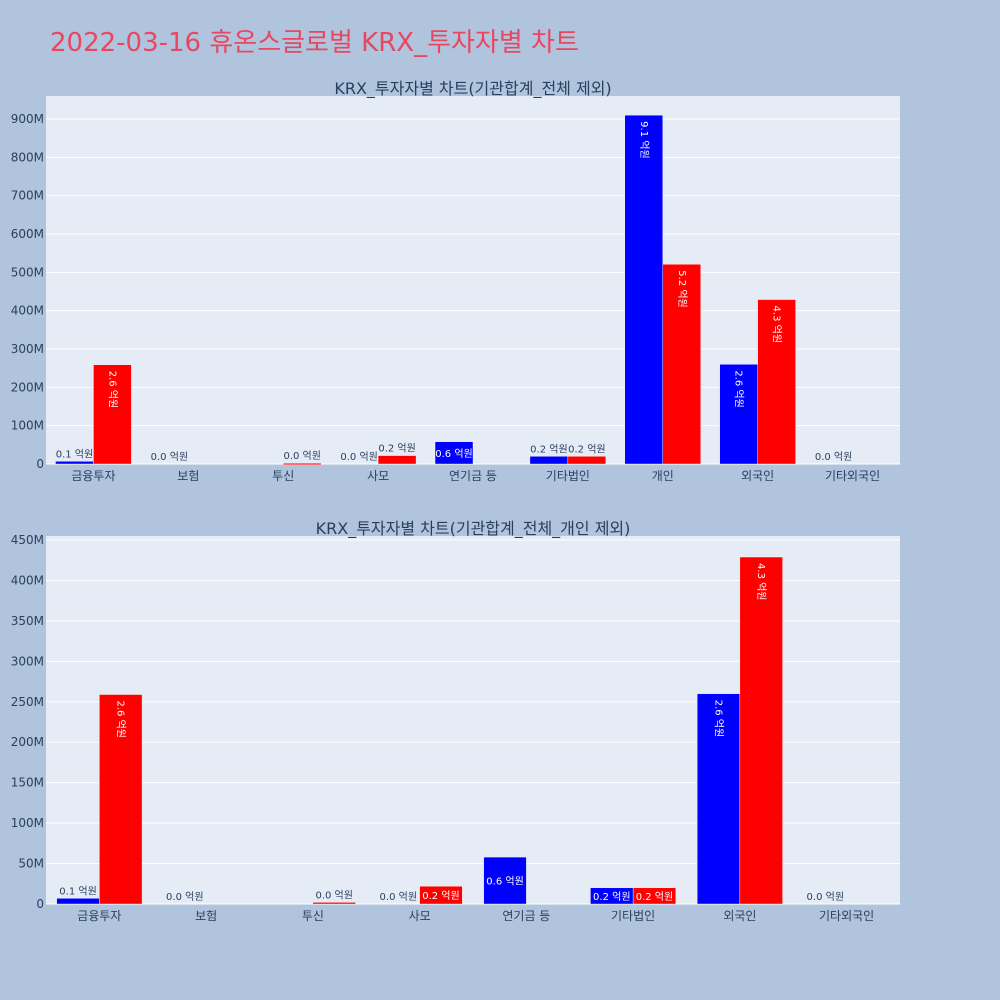 The height and width of the screenshot is (1000, 1000). What do you see at coordinates (314, 43) in the screenshot?
I see `page-title: 2022-03-16 휴온스글로벌 KRX_투자자별 차트` at bounding box center [314, 43].